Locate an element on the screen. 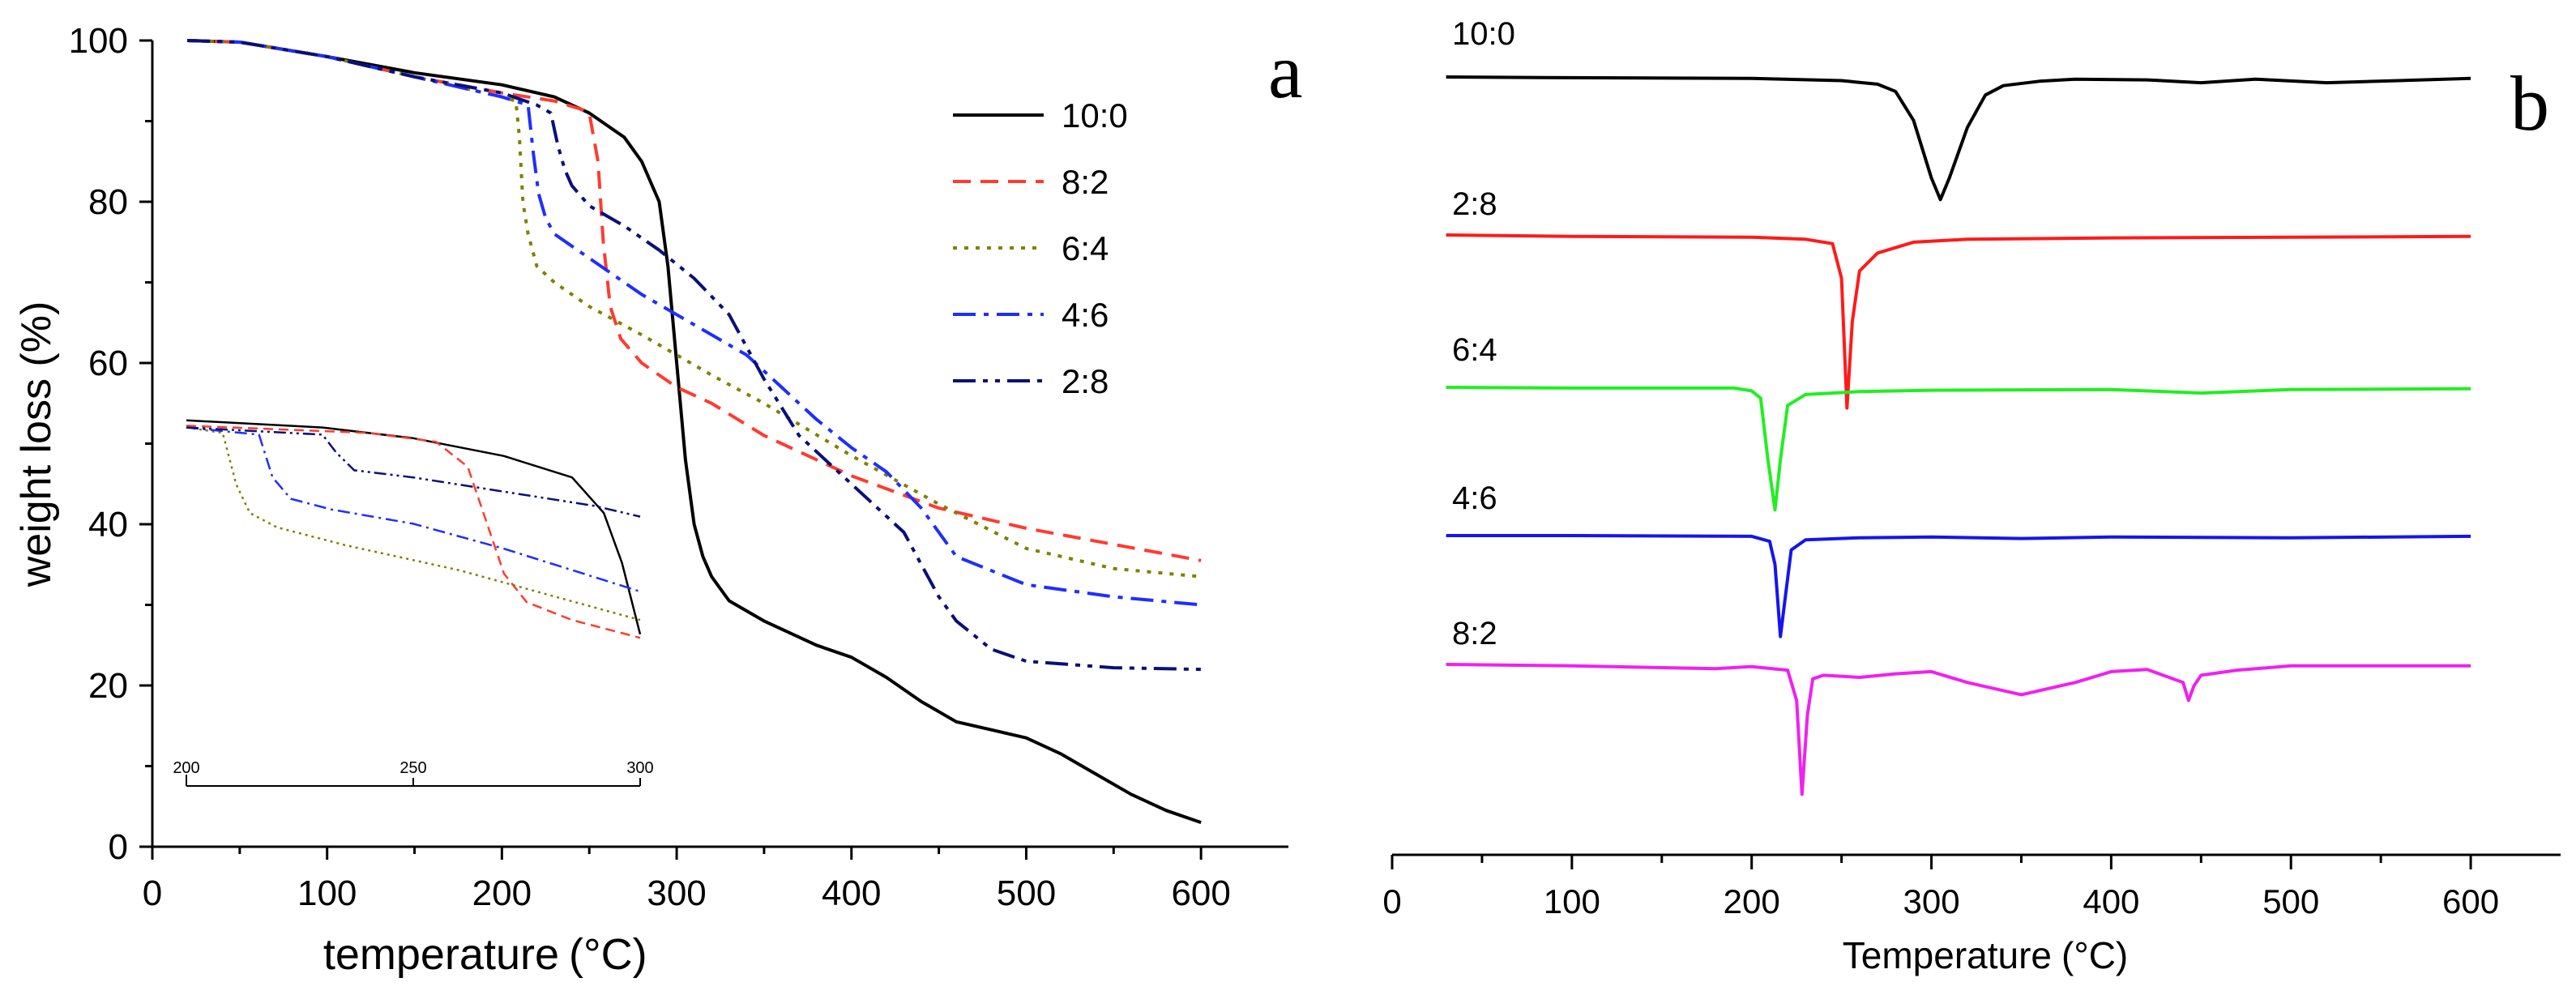 This screenshot has width=2576, height=995. panel-a-y-tick-label: 20 is located at coordinates (108, 686).